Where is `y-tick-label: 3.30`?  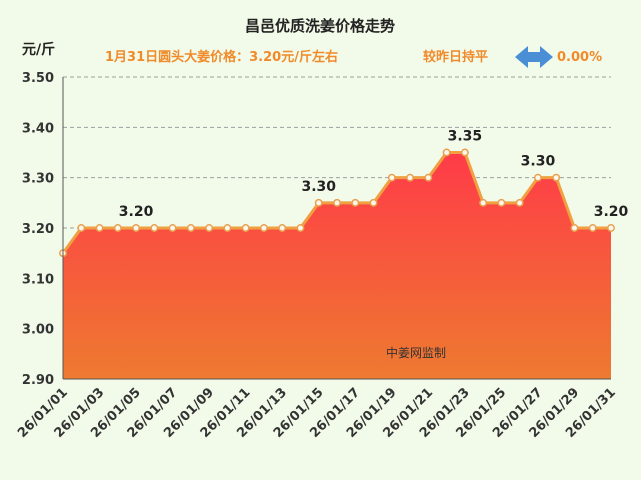
y-tick-label: 3.30 is located at coordinates (38, 179).